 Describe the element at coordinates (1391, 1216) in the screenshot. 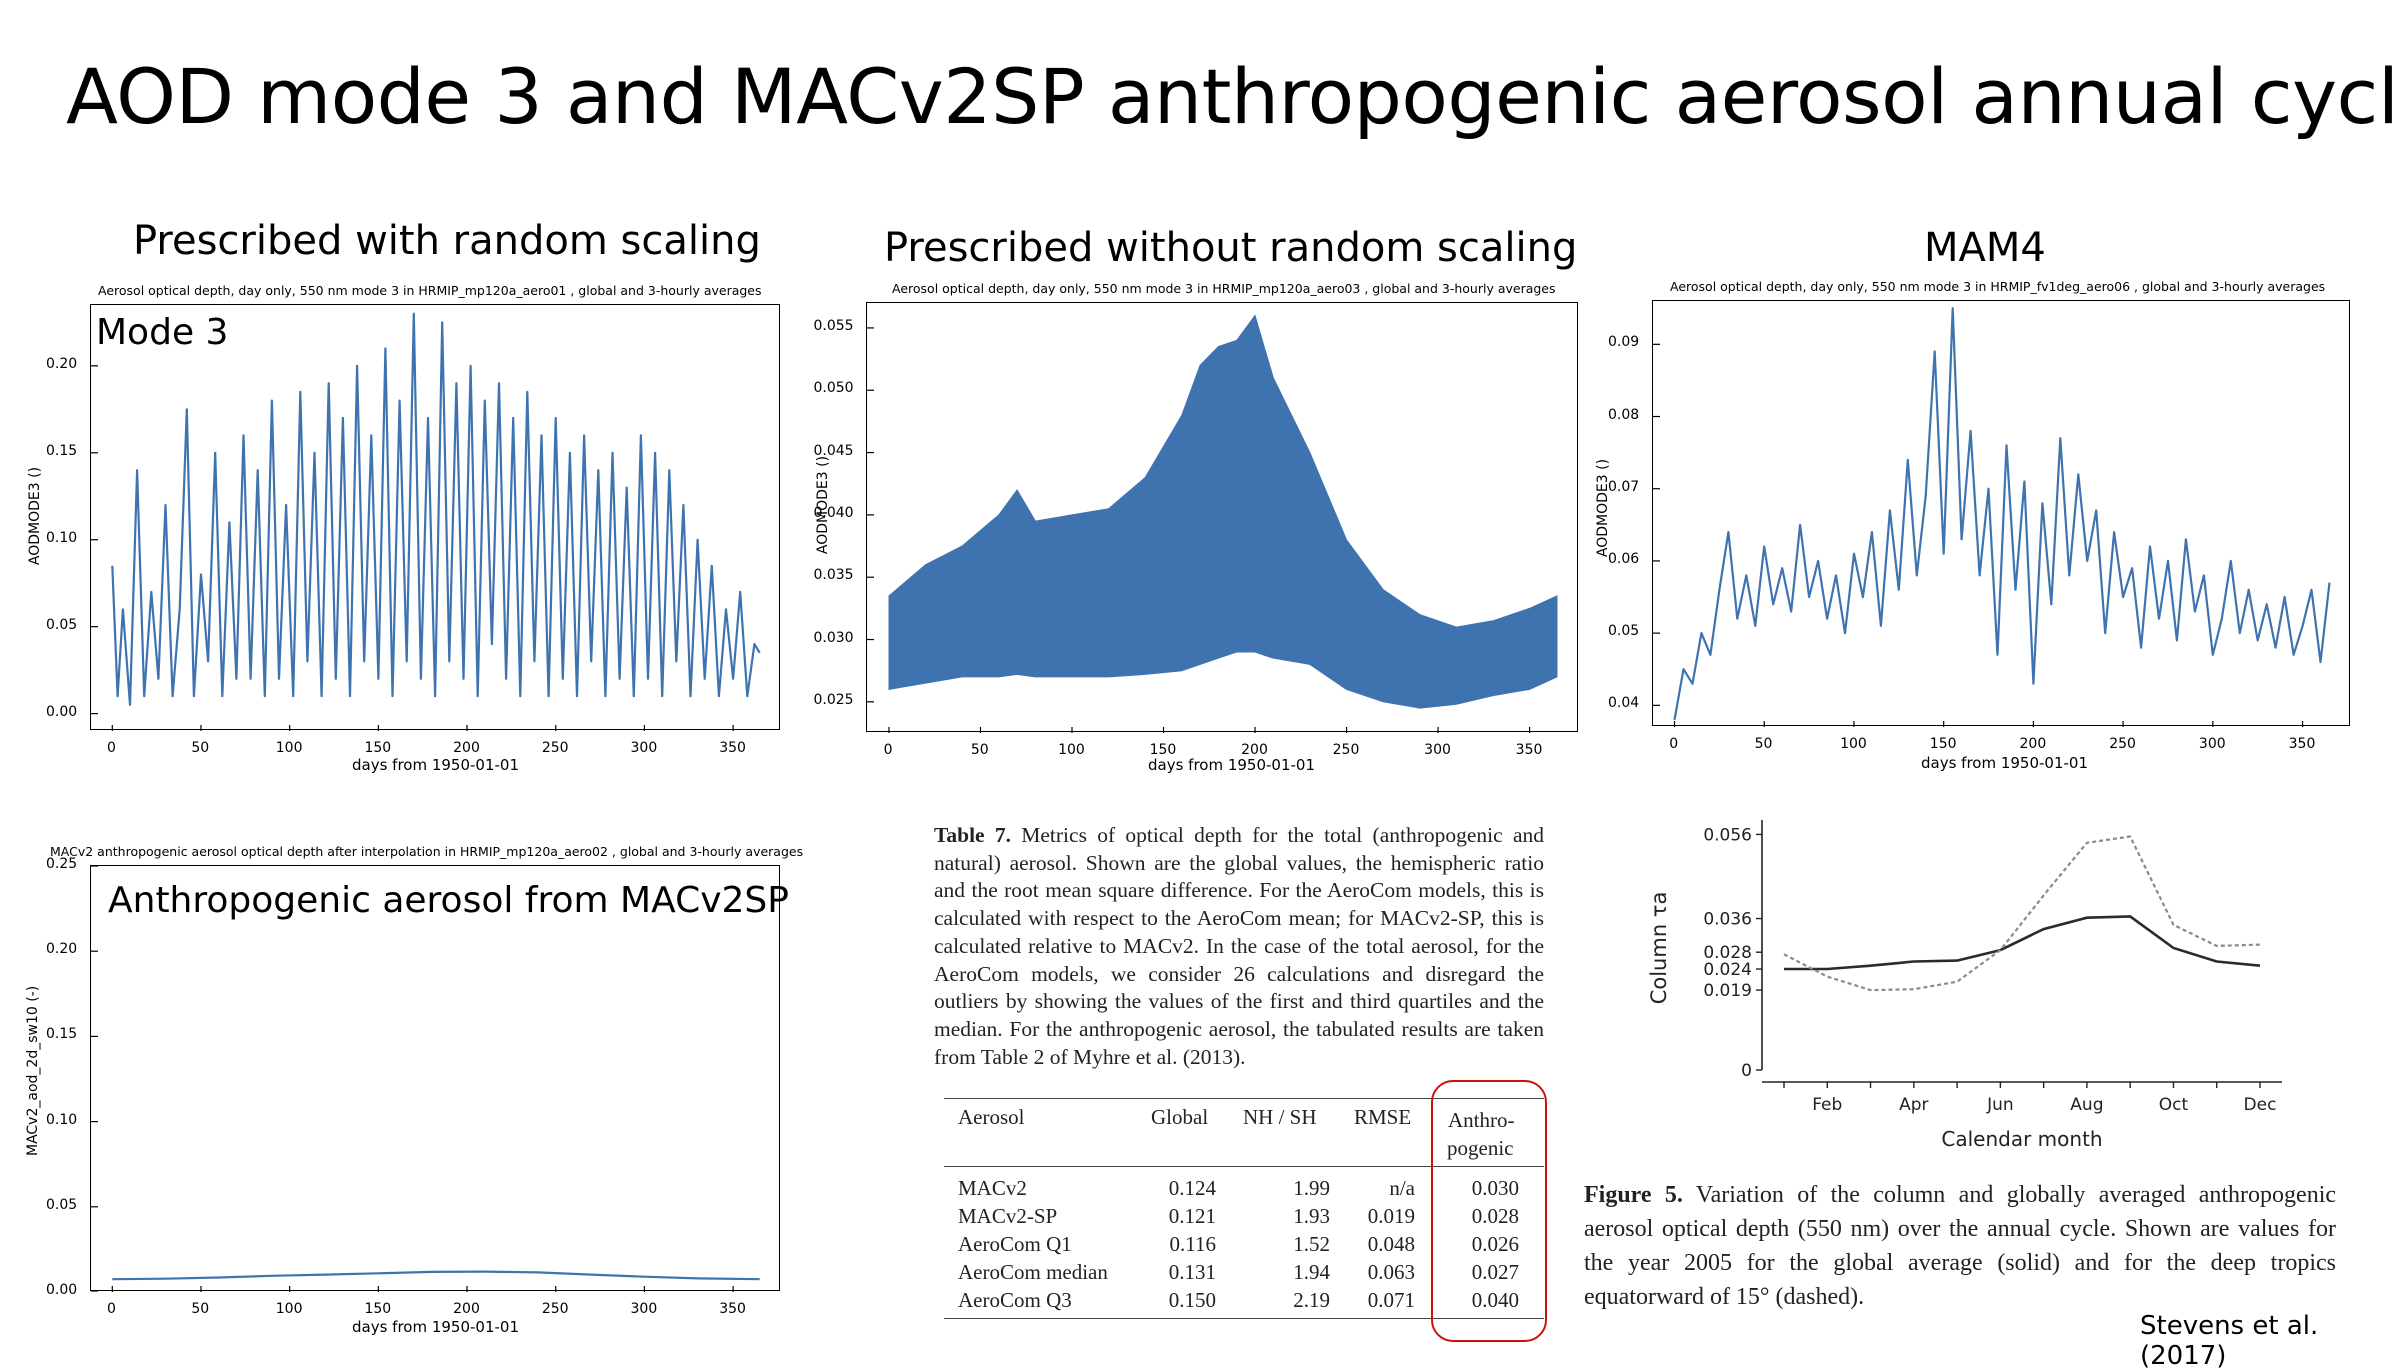

I see `table-7-cell: 0.019` at that location.